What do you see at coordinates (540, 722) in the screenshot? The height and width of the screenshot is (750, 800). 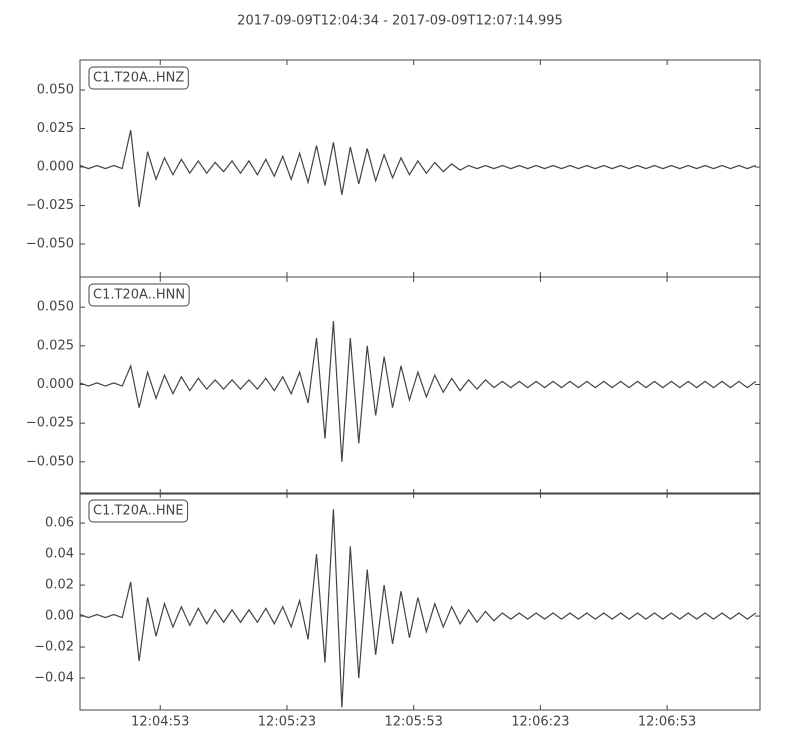 I see `x-tick-label: 12:06:23` at bounding box center [540, 722].